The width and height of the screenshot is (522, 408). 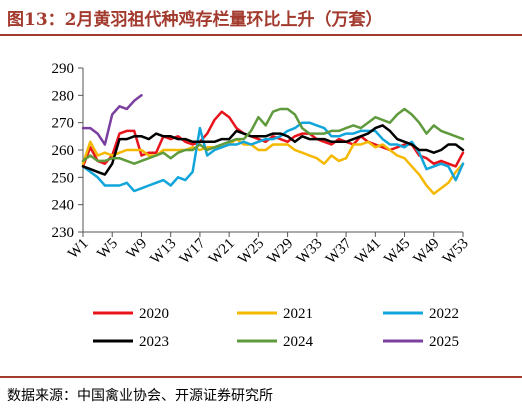 I want to click on x-tick-label: W45, so click(x=397, y=252).